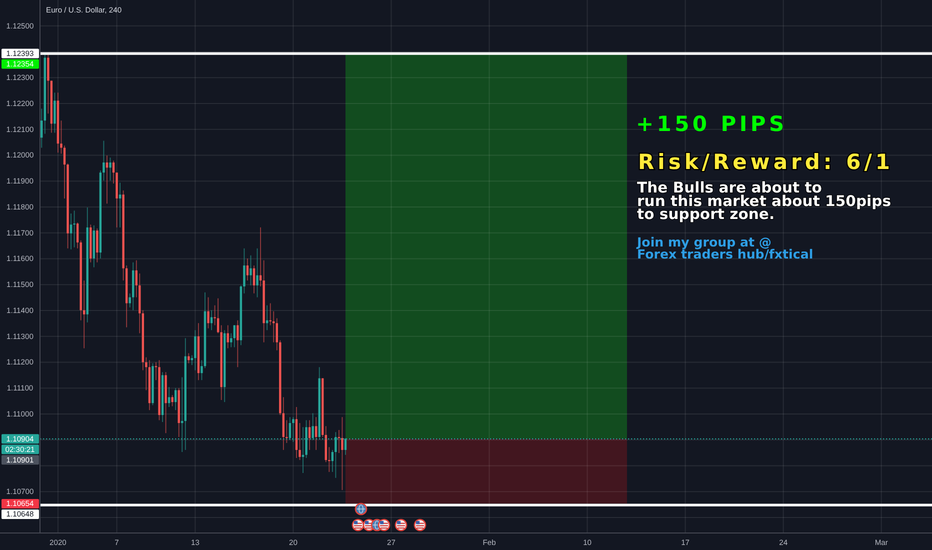 This screenshot has height=550, width=932. I want to click on annotation: +150 PIPS, so click(712, 124).